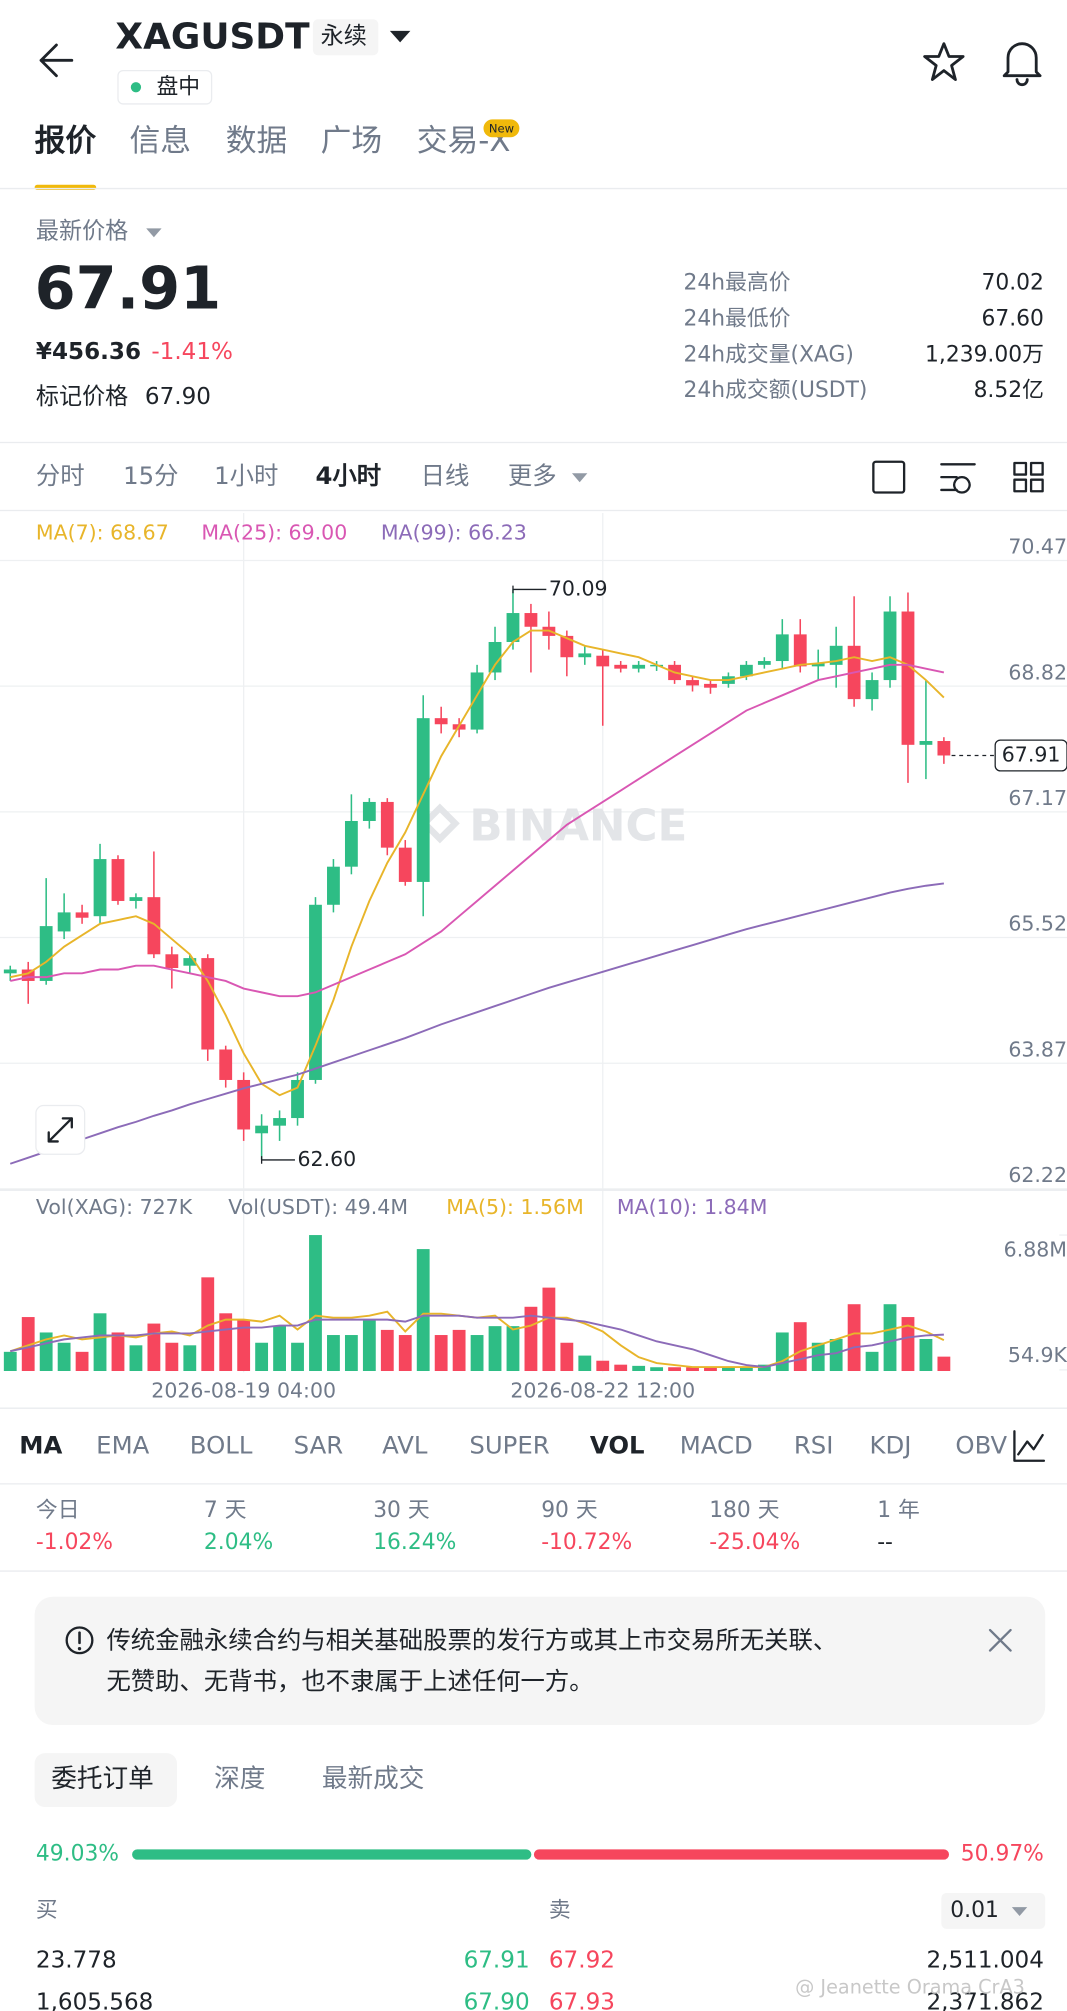  Describe the element at coordinates (1000, 1640) in the screenshot. I see `notice-close` at that location.